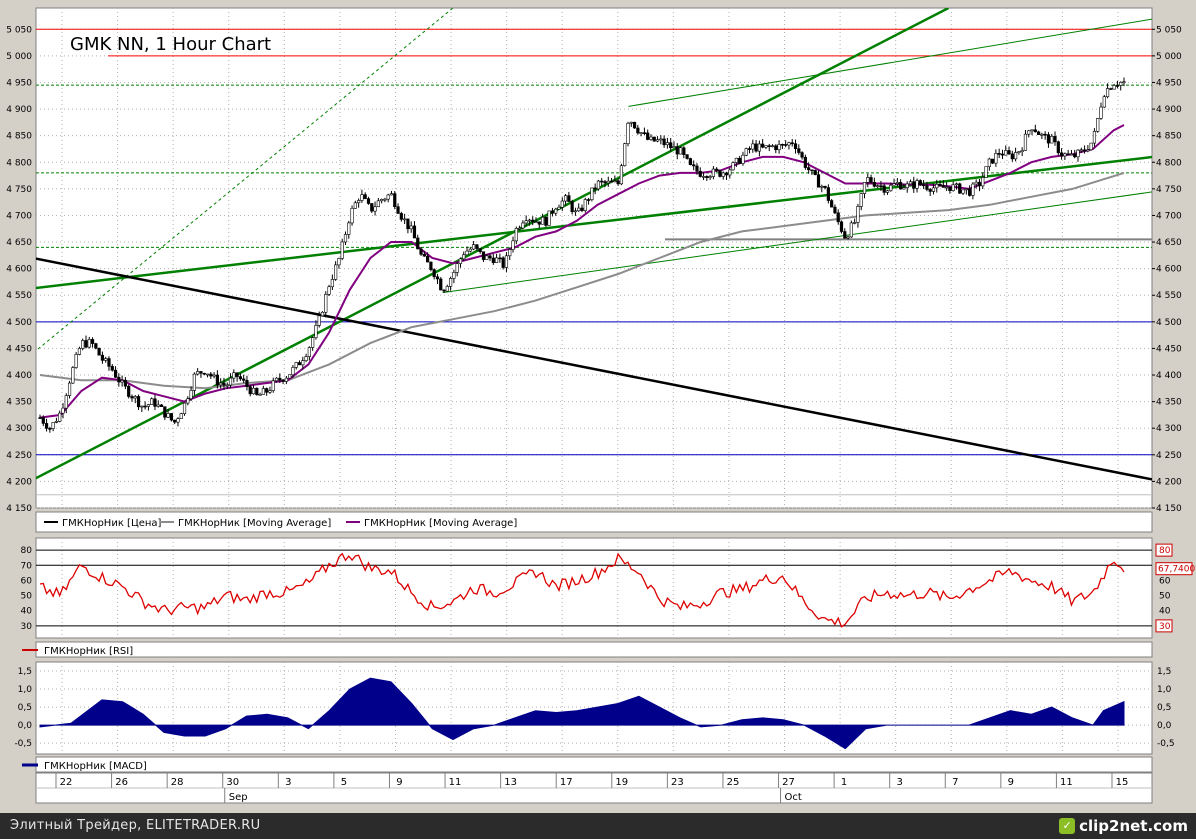 The image size is (1196, 839). What do you see at coordinates (1169, 376) in the screenshot?
I see `price-y-label-right: 4 400` at bounding box center [1169, 376].